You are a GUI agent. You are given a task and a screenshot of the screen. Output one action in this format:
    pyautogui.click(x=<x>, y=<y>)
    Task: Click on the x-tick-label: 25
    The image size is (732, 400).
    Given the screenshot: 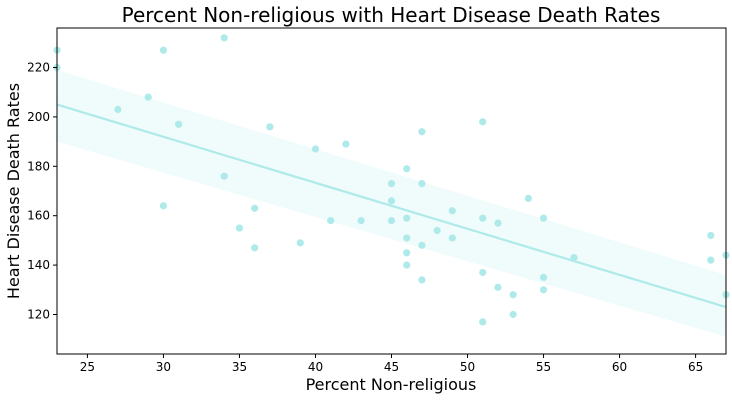 What is the action you would take?
    pyautogui.click(x=87, y=367)
    